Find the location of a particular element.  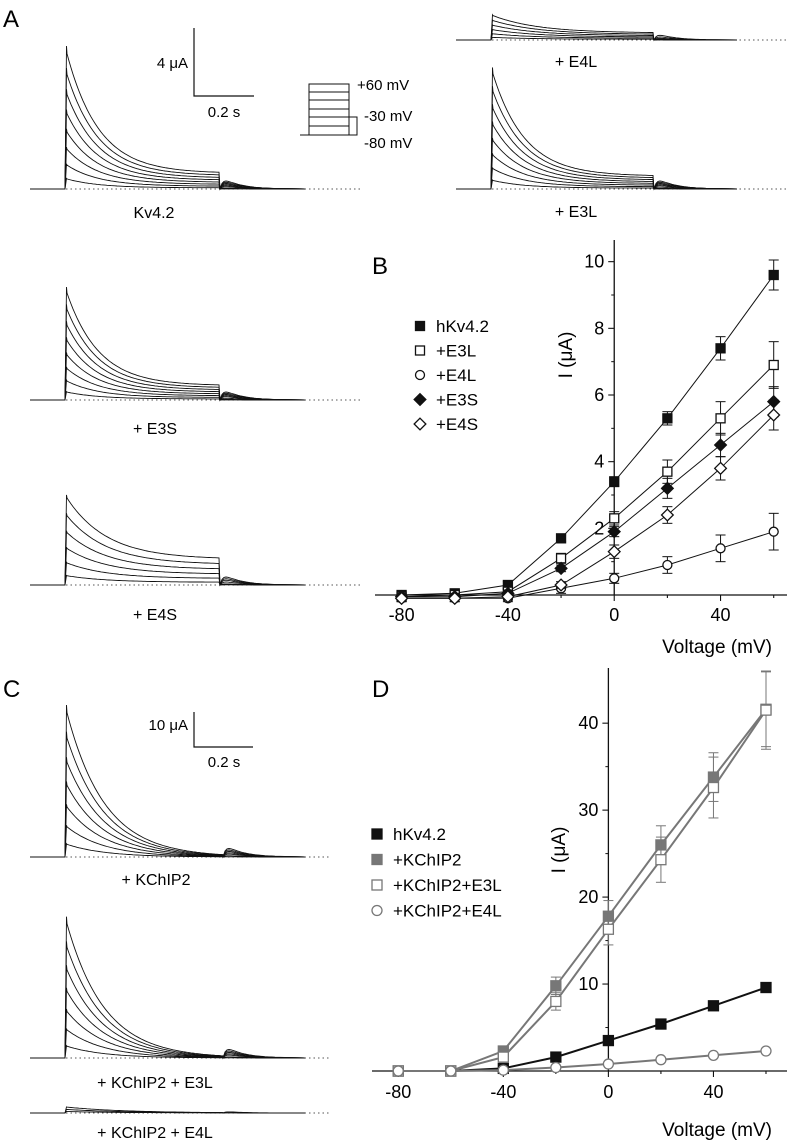

x-axis-label: Voltage (mV) is located at coordinates (717, 647).